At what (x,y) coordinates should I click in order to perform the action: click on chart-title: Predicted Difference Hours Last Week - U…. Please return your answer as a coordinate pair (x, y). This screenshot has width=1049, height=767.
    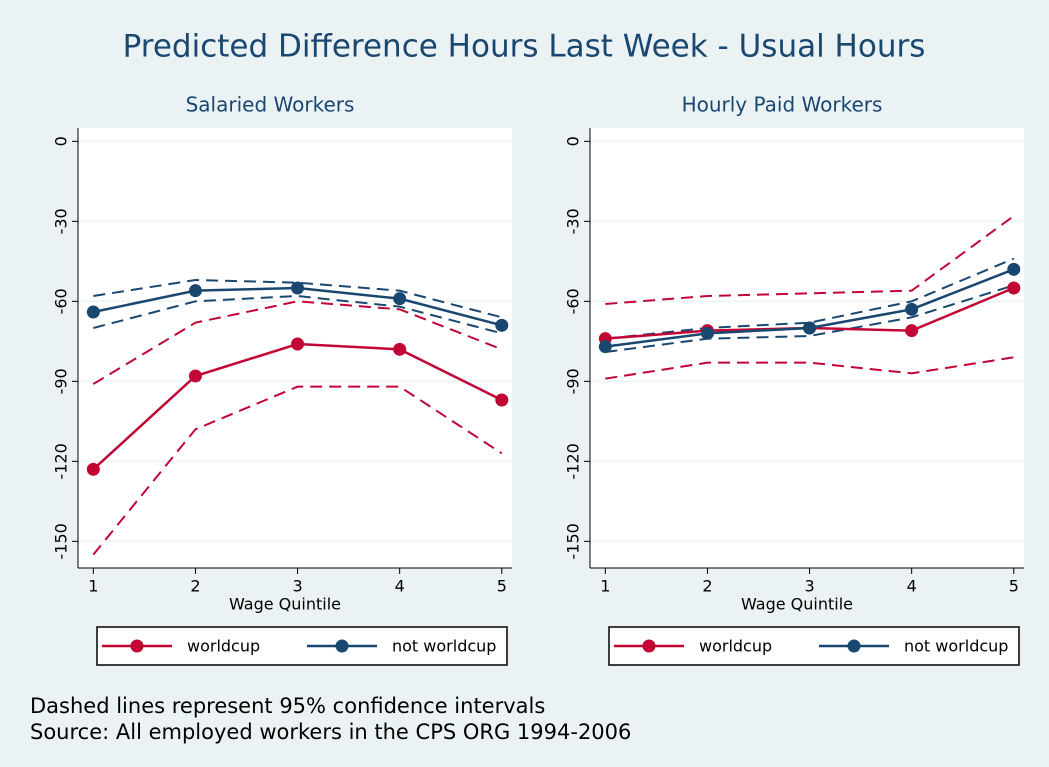
    Looking at the image, I should click on (524, 47).